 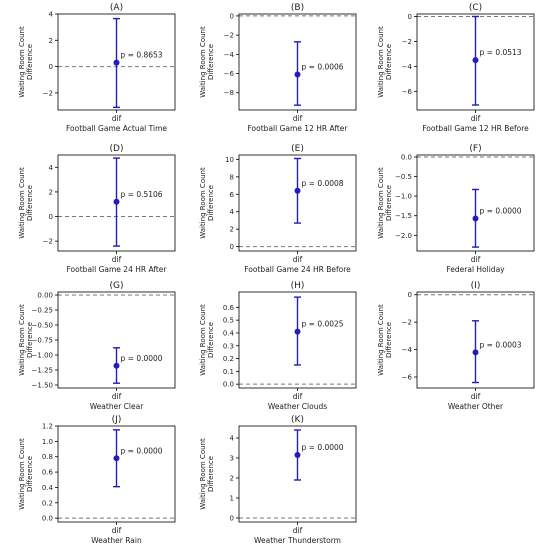 I want to click on y-tick-label: −1.25, so click(x=42, y=371).